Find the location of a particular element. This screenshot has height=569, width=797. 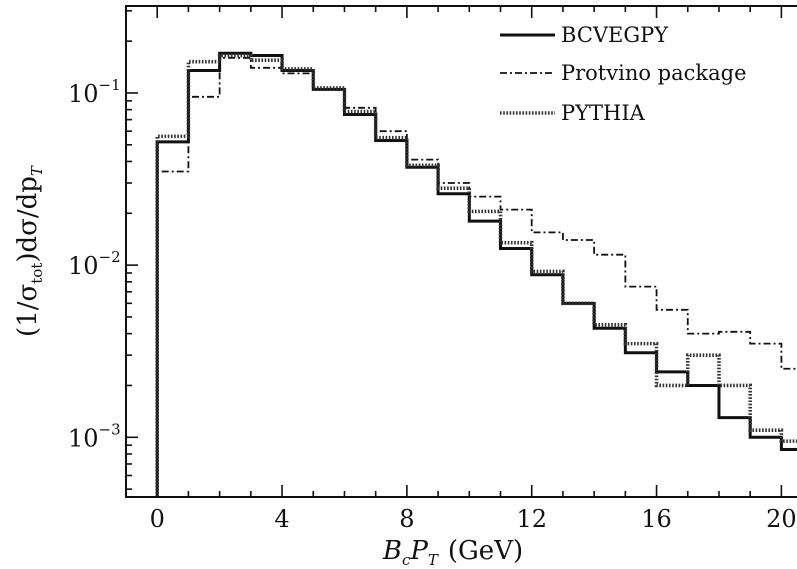

y-tick-label: 10⁻³ is located at coordinates (94, 436).